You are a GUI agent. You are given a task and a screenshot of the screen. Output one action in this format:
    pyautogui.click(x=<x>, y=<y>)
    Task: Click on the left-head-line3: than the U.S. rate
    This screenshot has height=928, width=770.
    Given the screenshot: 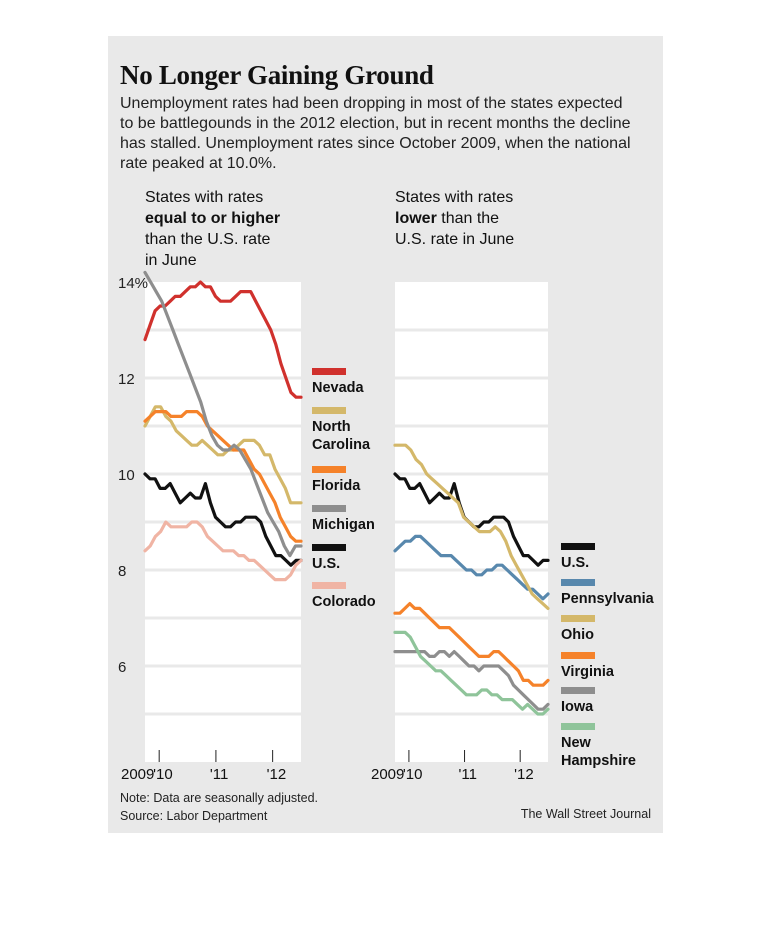 What is the action you would take?
    pyautogui.click(x=208, y=239)
    